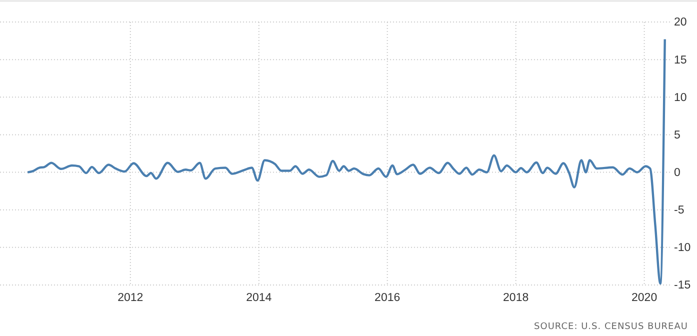  Describe the element at coordinates (387, 298) in the screenshot. I see `x-tick-label: 2016` at that location.